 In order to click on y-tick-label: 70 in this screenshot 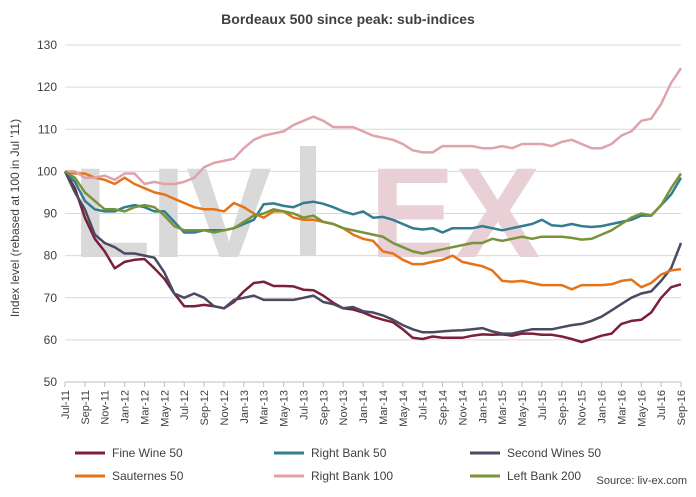, I will do `click(51, 298)`.